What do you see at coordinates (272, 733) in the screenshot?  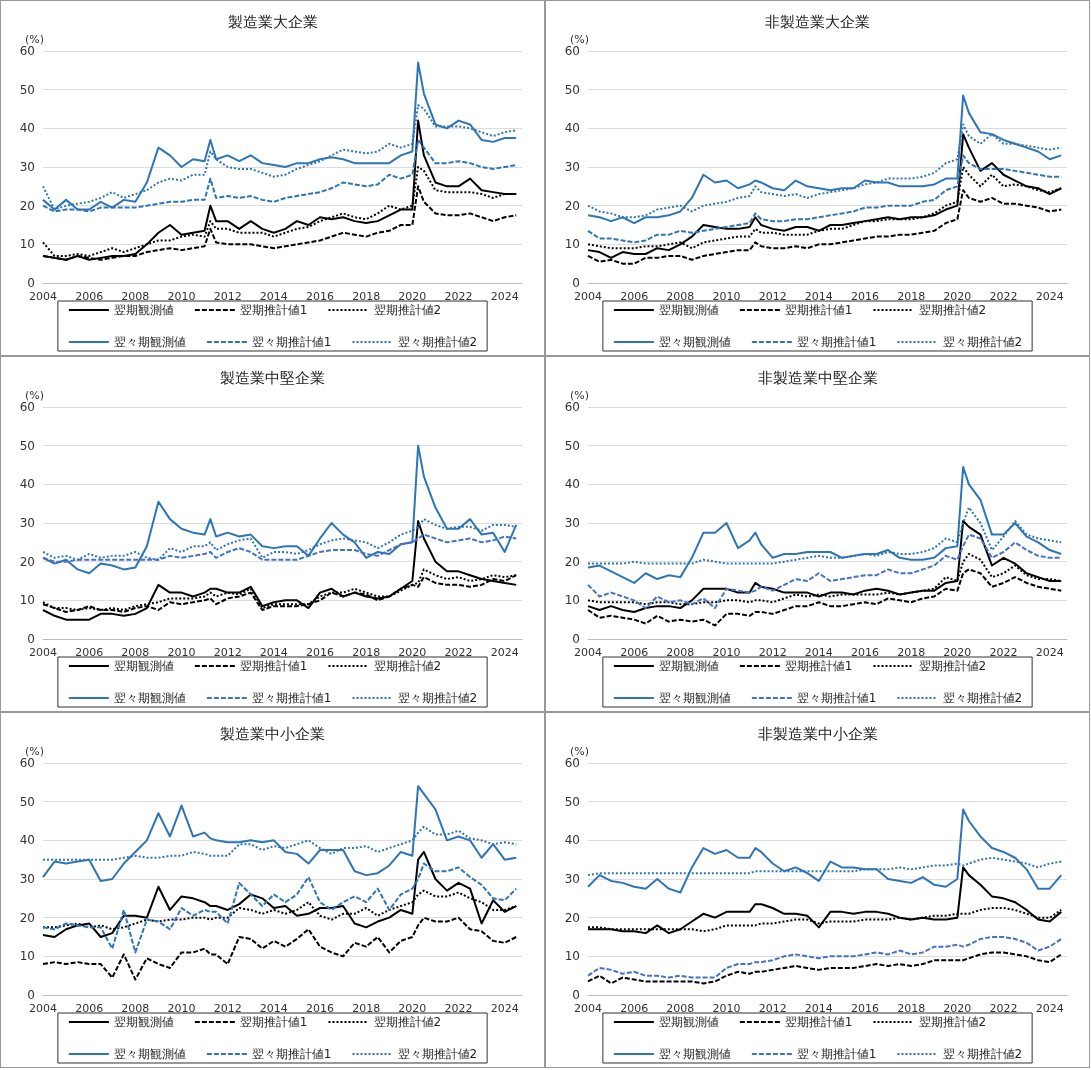 I see `chart-title: 製造業中小企業` at bounding box center [272, 733].